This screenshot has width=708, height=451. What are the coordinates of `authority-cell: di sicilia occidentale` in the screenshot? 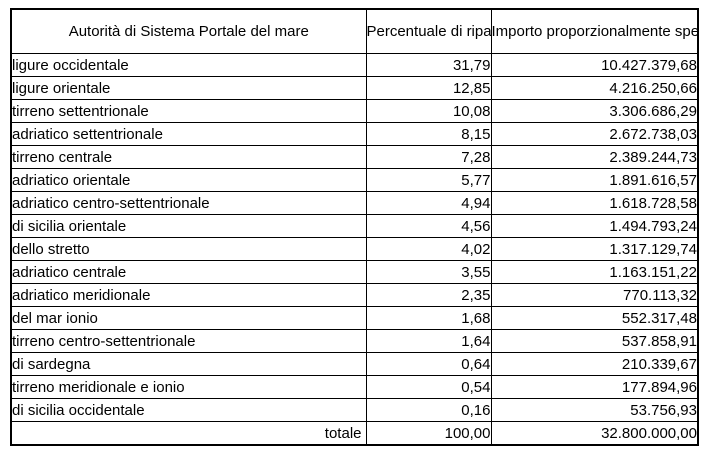 It's located at (188, 410).